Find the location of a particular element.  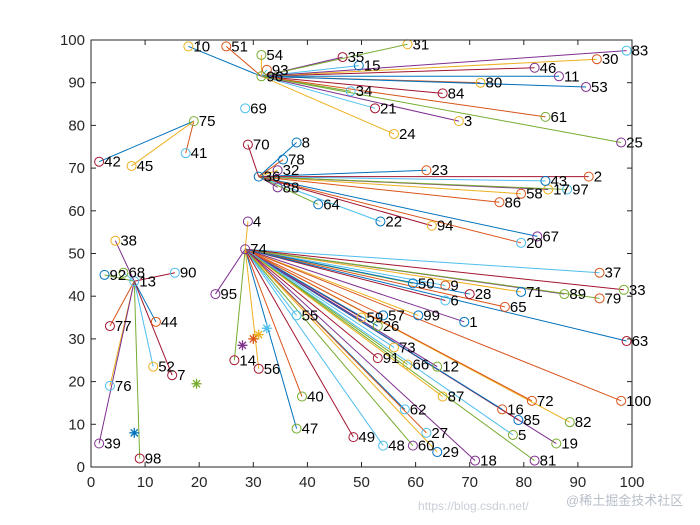

point-label-25: 25 is located at coordinates (634, 142).